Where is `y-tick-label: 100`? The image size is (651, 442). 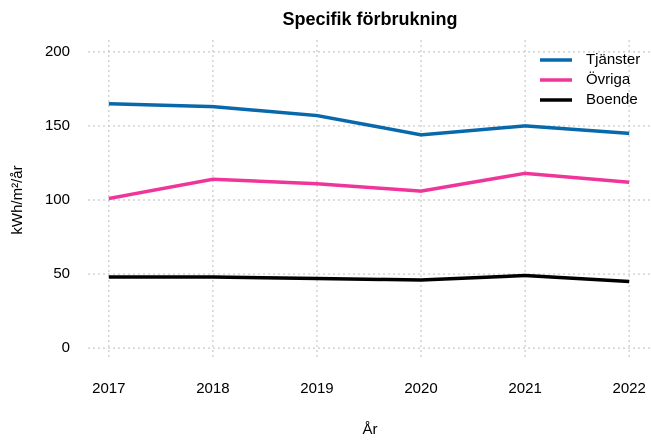 y-tick-label: 100 is located at coordinates (57, 199).